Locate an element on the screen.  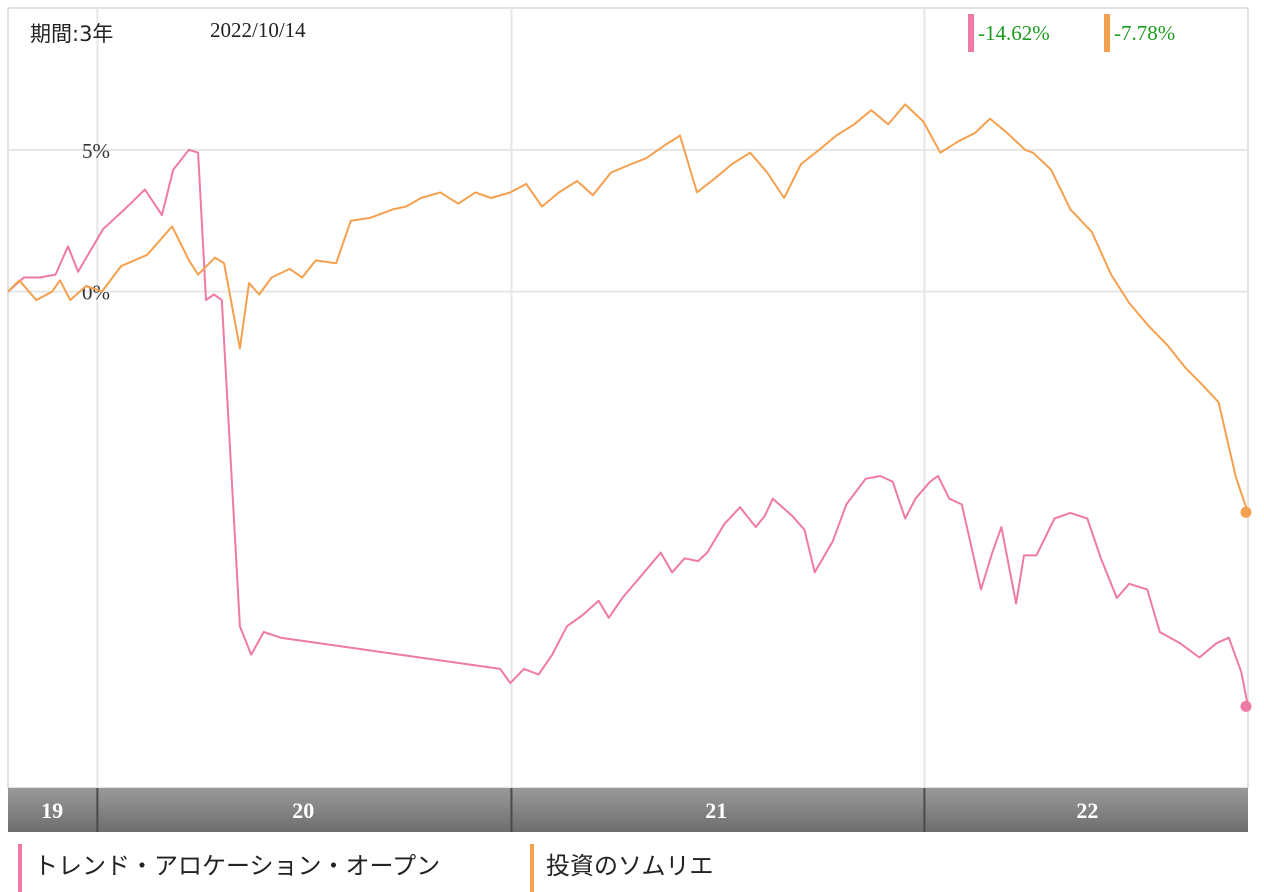
return-value-series-2: -7.78% is located at coordinates (1139, 33).